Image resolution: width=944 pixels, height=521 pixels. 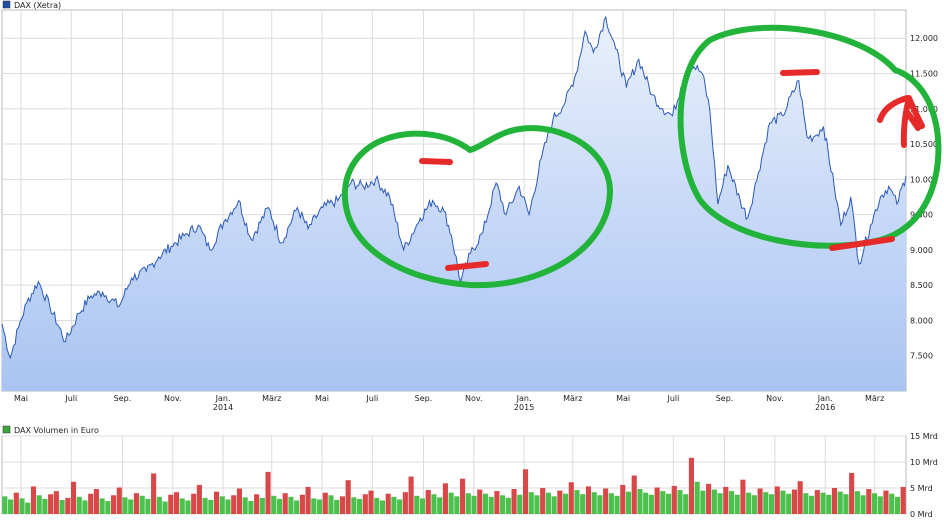 What do you see at coordinates (924, 144) in the screenshot?
I see `price-y-tick-10-500: 10.500` at bounding box center [924, 144].